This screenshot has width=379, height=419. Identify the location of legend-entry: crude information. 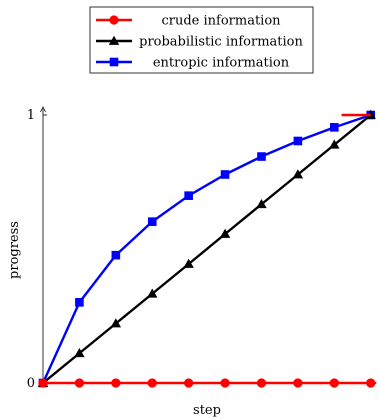
(188, 21).